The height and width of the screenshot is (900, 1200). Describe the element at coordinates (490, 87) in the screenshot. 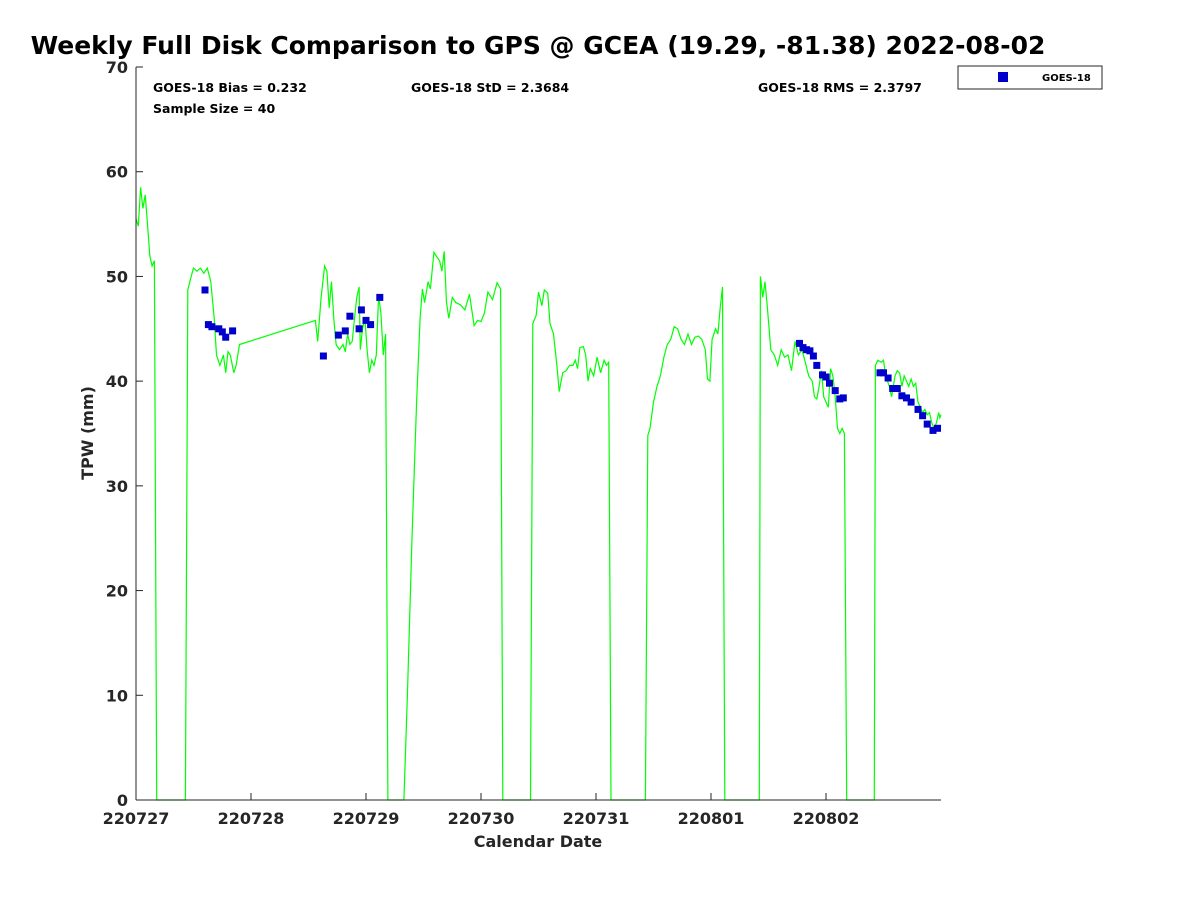

I see `std-stat: GOES-18 StD = 2.3684` at that location.